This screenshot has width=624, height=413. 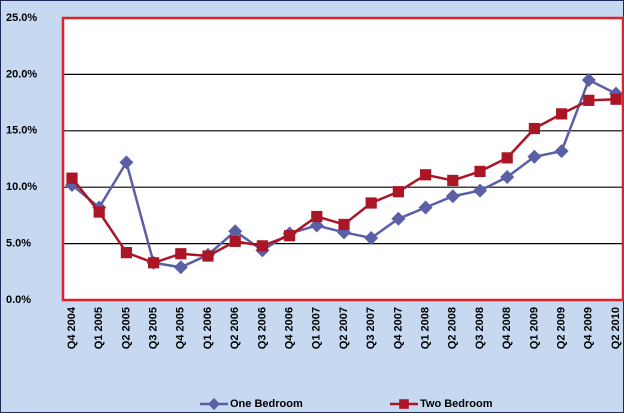 I want to click on legend-label: Two Bedroom, so click(x=456, y=404).